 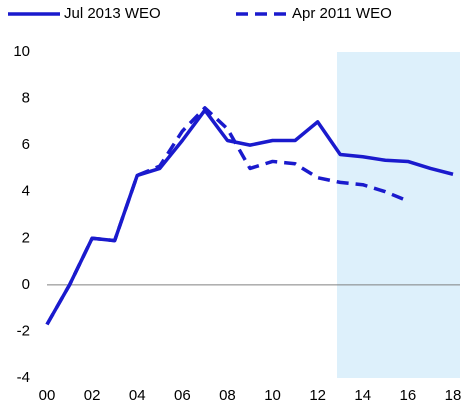 I want to click on x-tick-label: 00, so click(x=47, y=395).